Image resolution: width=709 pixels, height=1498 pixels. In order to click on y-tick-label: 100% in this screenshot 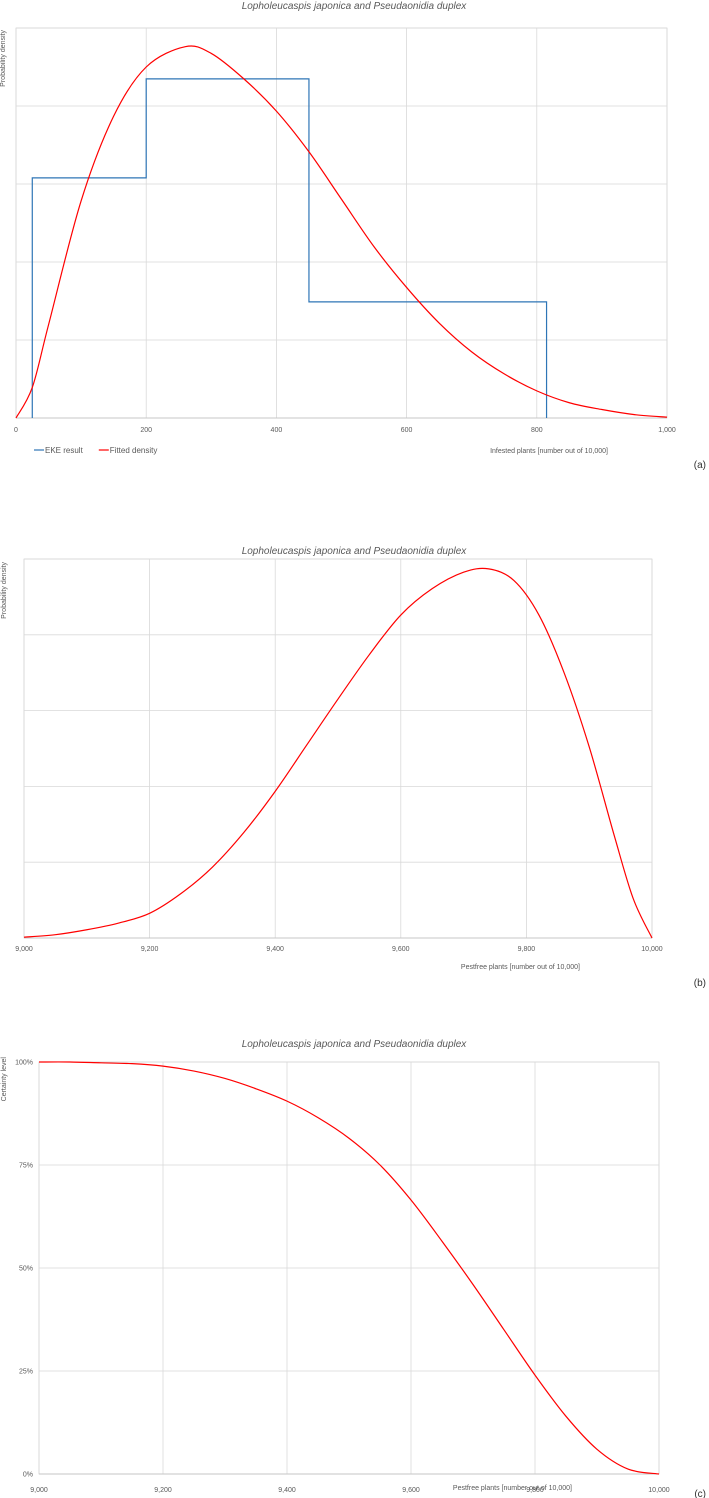, I will do `click(24, 1063)`.